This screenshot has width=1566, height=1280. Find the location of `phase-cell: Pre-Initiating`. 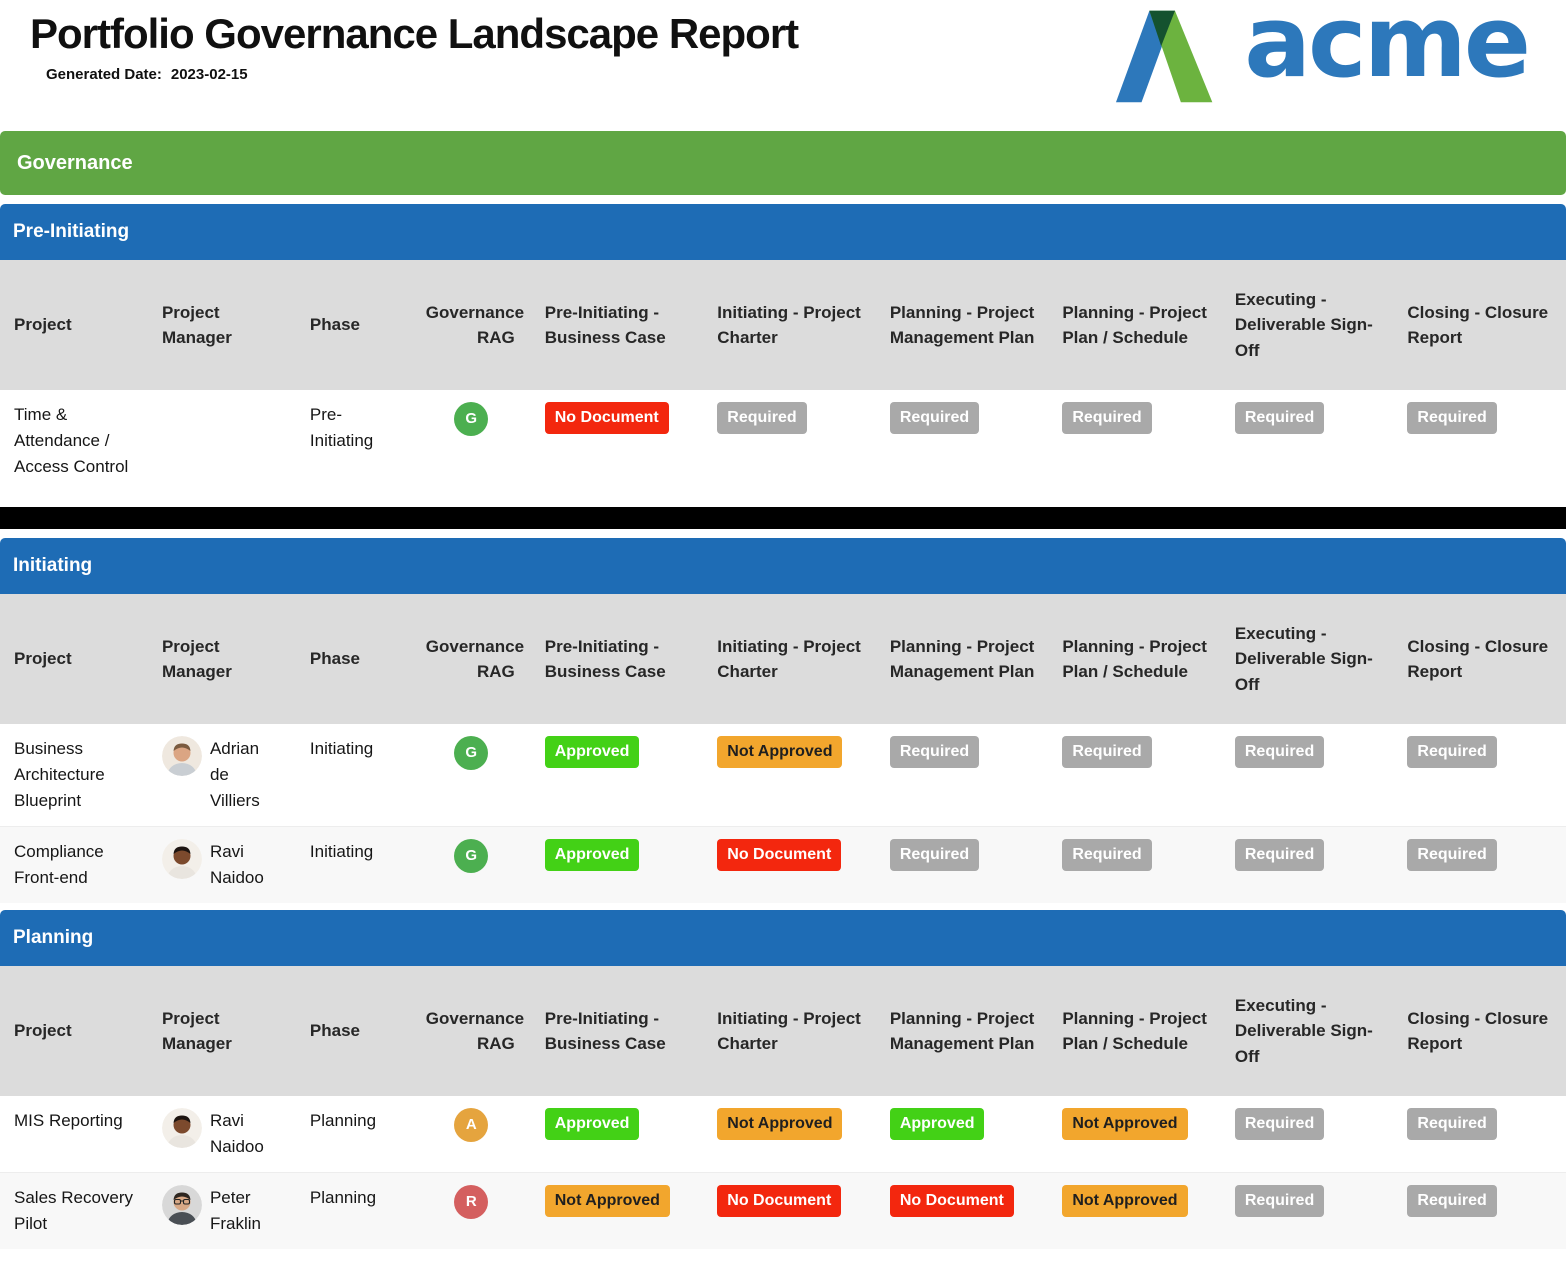

phase-cell: Pre-Initiating is located at coordinates (353, 441).